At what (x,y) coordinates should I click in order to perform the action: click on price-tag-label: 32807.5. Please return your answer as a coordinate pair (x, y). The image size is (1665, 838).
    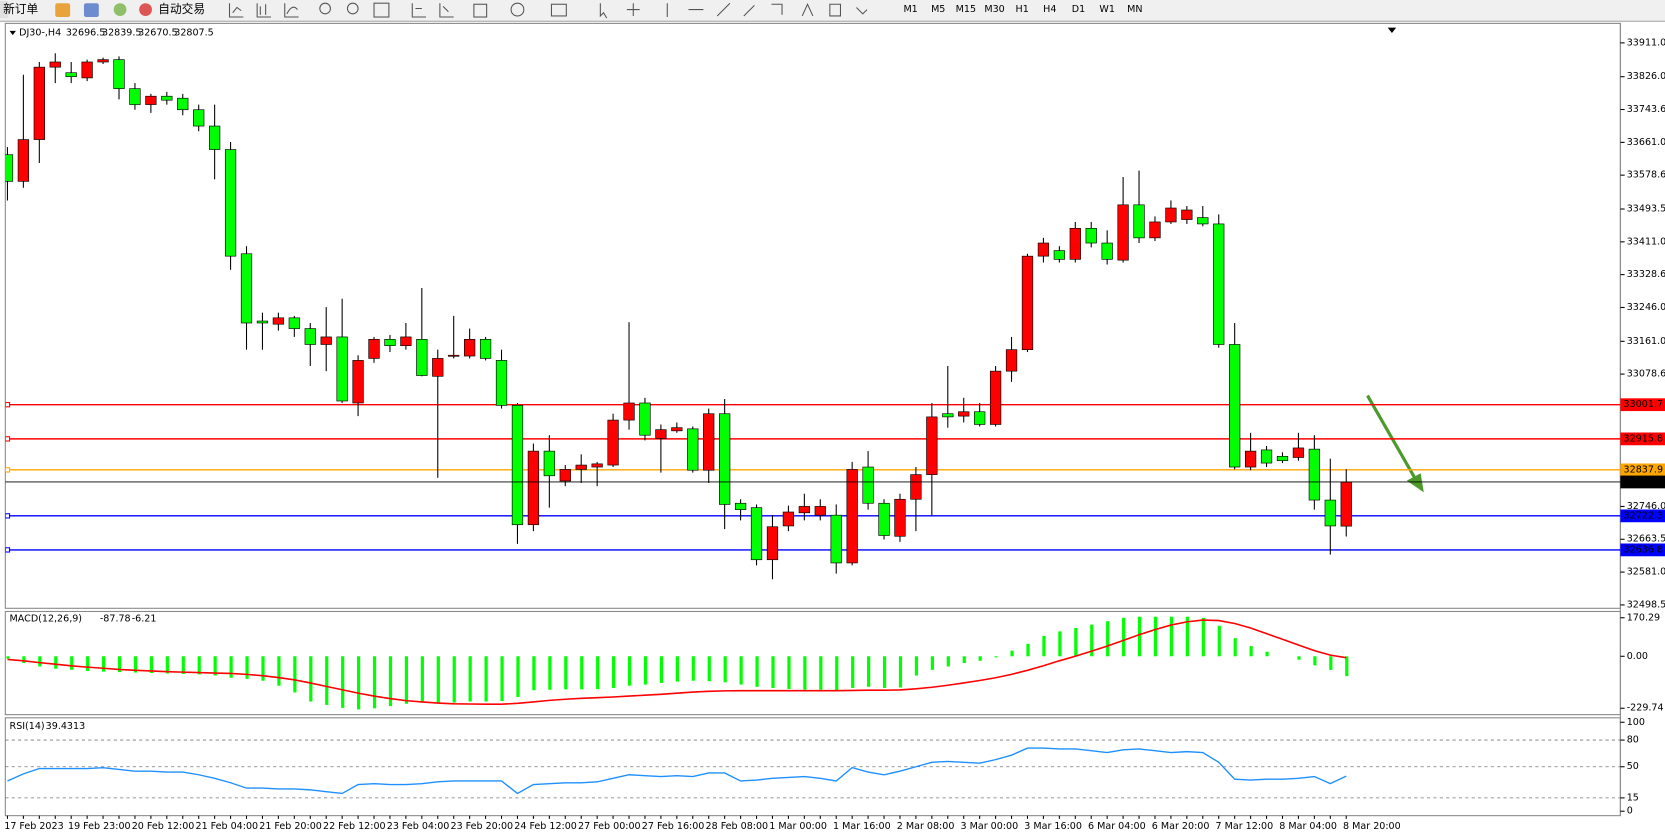
    Looking at the image, I should click on (1643, 481).